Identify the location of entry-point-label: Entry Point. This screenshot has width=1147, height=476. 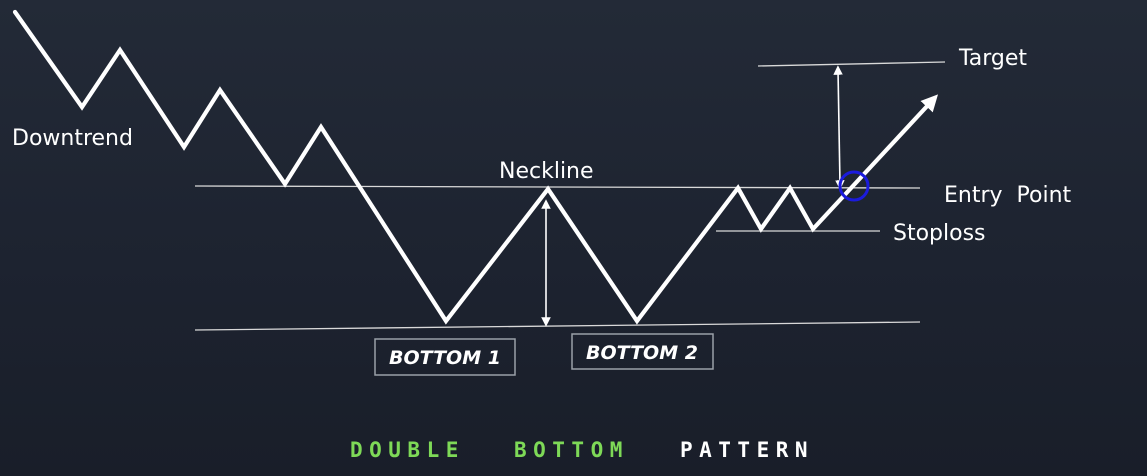
(1008, 195).